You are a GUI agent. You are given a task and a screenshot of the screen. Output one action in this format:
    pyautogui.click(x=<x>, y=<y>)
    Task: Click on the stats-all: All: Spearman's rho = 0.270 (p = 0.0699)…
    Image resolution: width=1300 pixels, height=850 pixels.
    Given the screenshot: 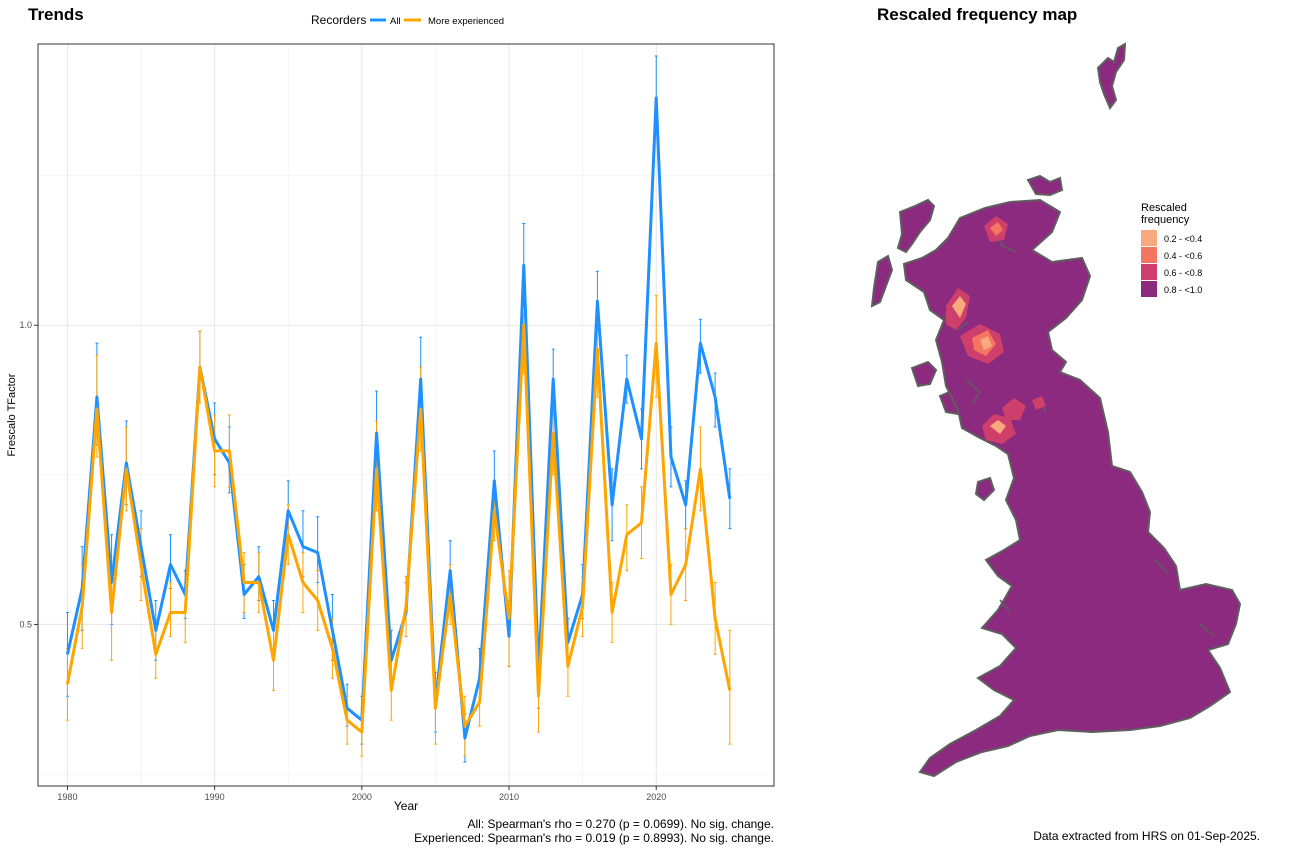 What is the action you would take?
    pyautogui.click(x=621, y=824)
    